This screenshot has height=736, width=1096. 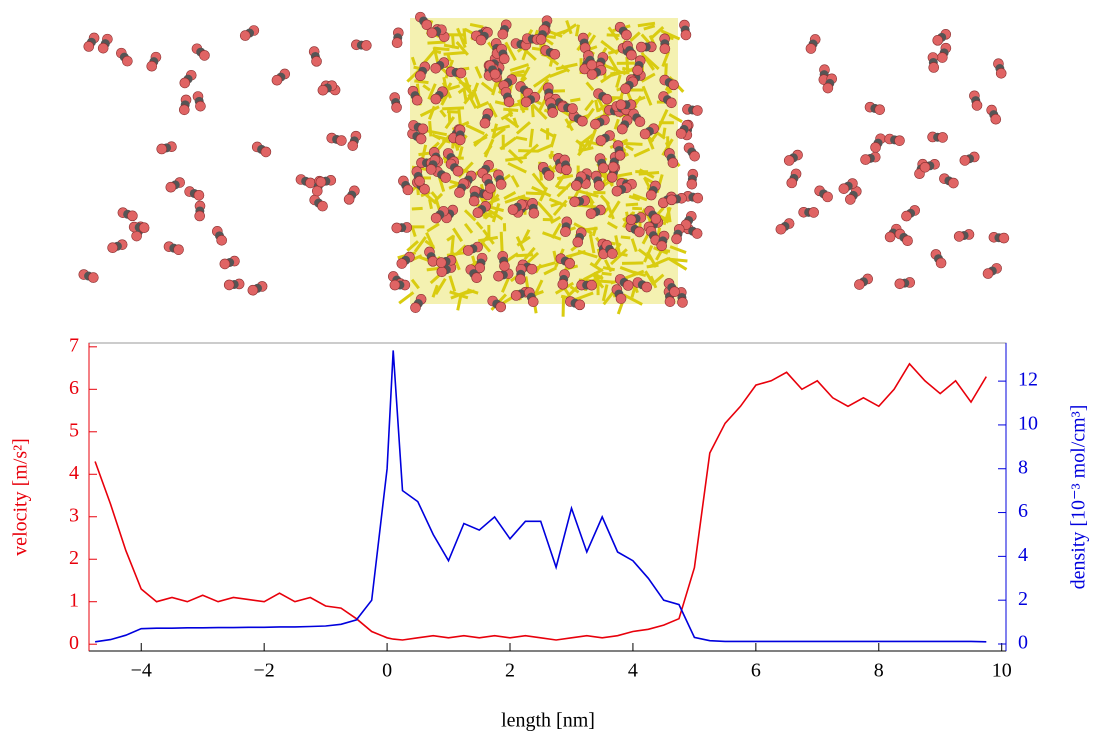 What do you see at coordinates (74, 345) in the screenshot?
I see `y-tick-label: 7` at bounding box center [74, 345].